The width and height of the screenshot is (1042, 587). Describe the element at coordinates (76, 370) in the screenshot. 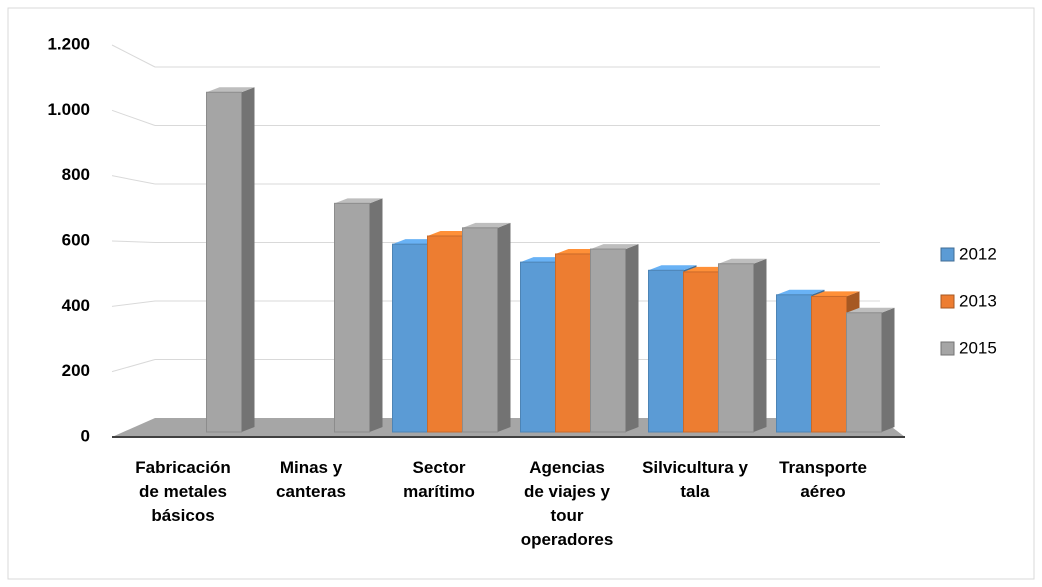

I see `y-tick-label: 200` at that location.